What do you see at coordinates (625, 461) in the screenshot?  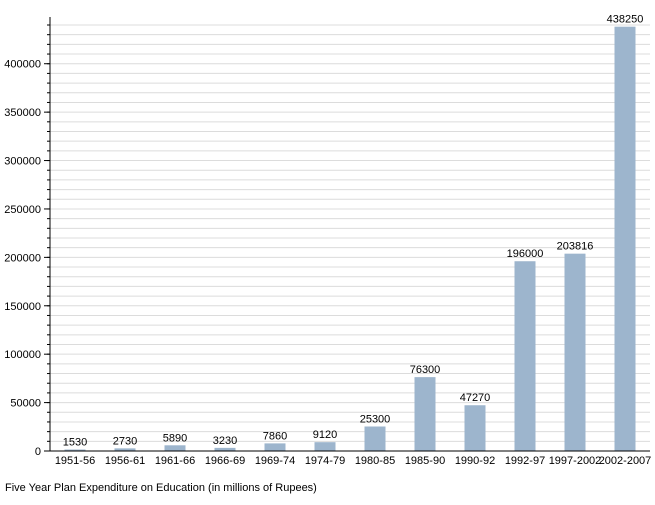 I see `x-tick-label: 2002-2007` at bounding box center [625, 461].